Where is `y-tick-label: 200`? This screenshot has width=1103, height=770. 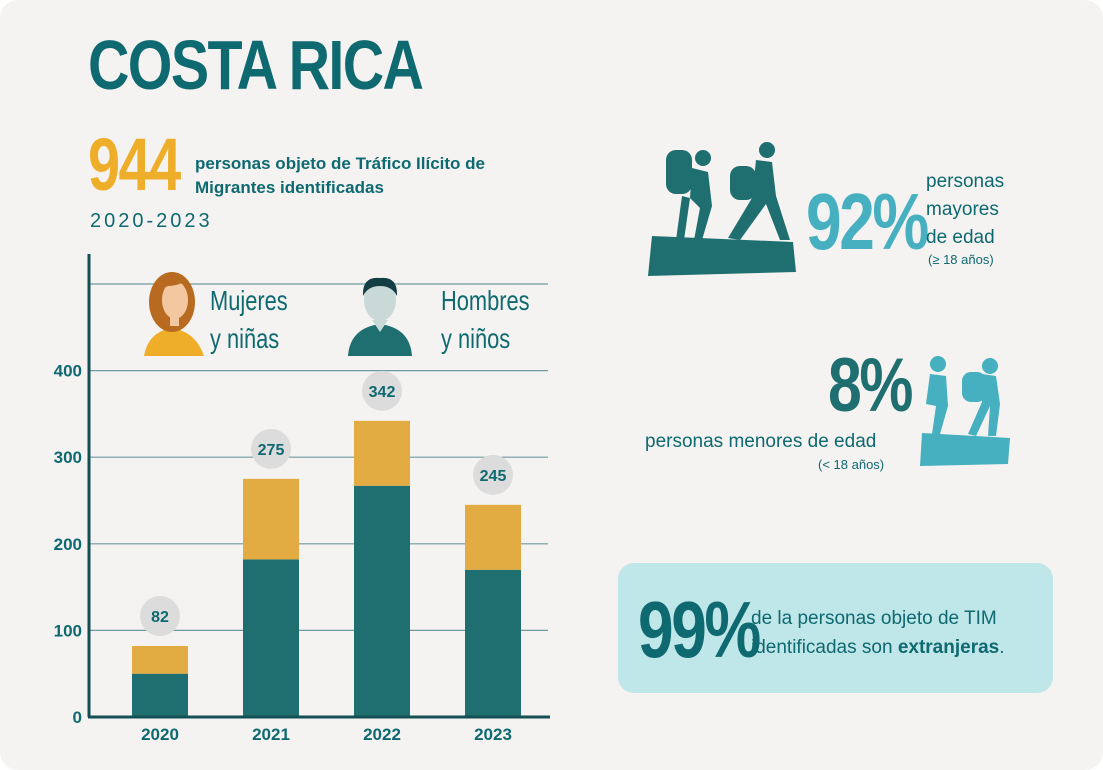 y-tick-label: 200 is located at coordinates (68, 544).